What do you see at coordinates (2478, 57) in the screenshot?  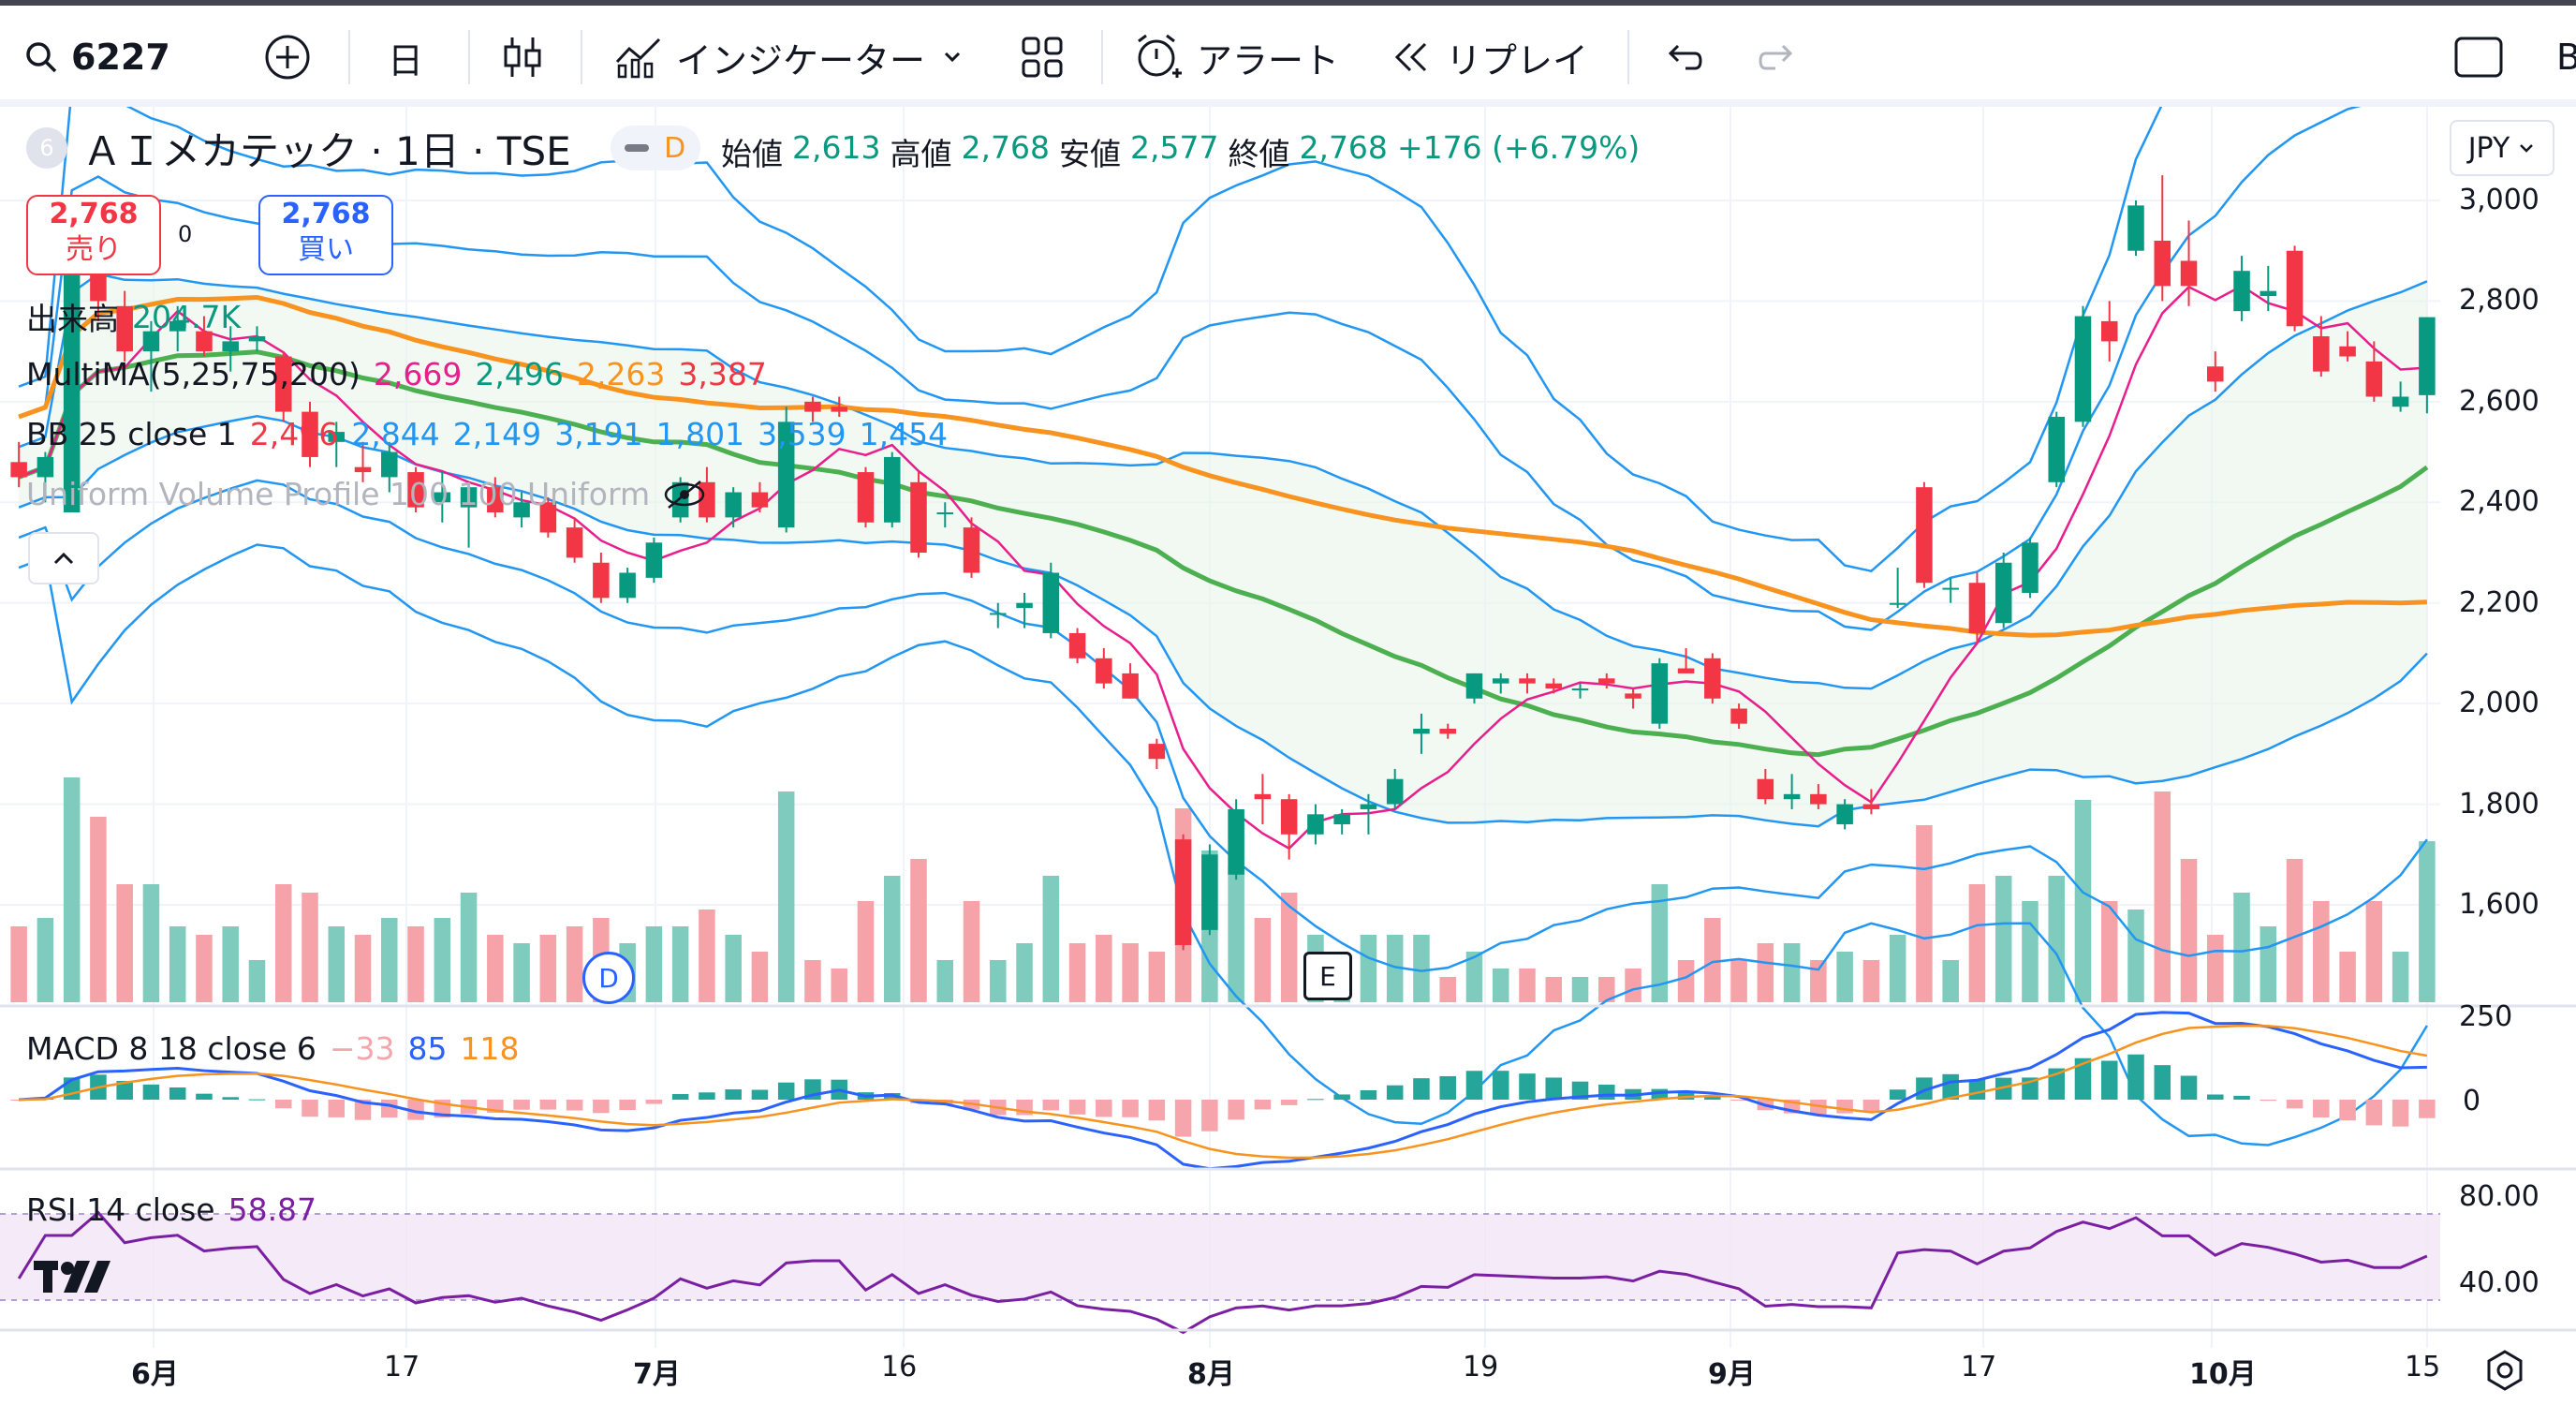 I see `fullscreen-button` at bounding box center [2478, 57].